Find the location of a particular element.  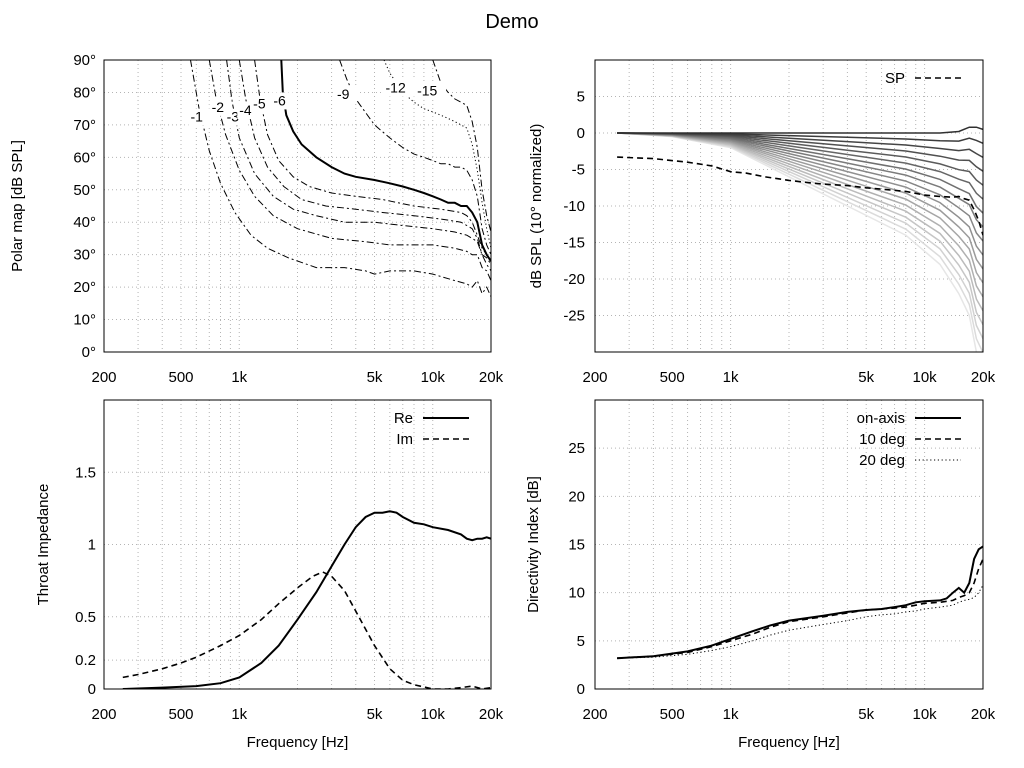

y-tick-label: 1.5 is located at coordinates (85, 472).